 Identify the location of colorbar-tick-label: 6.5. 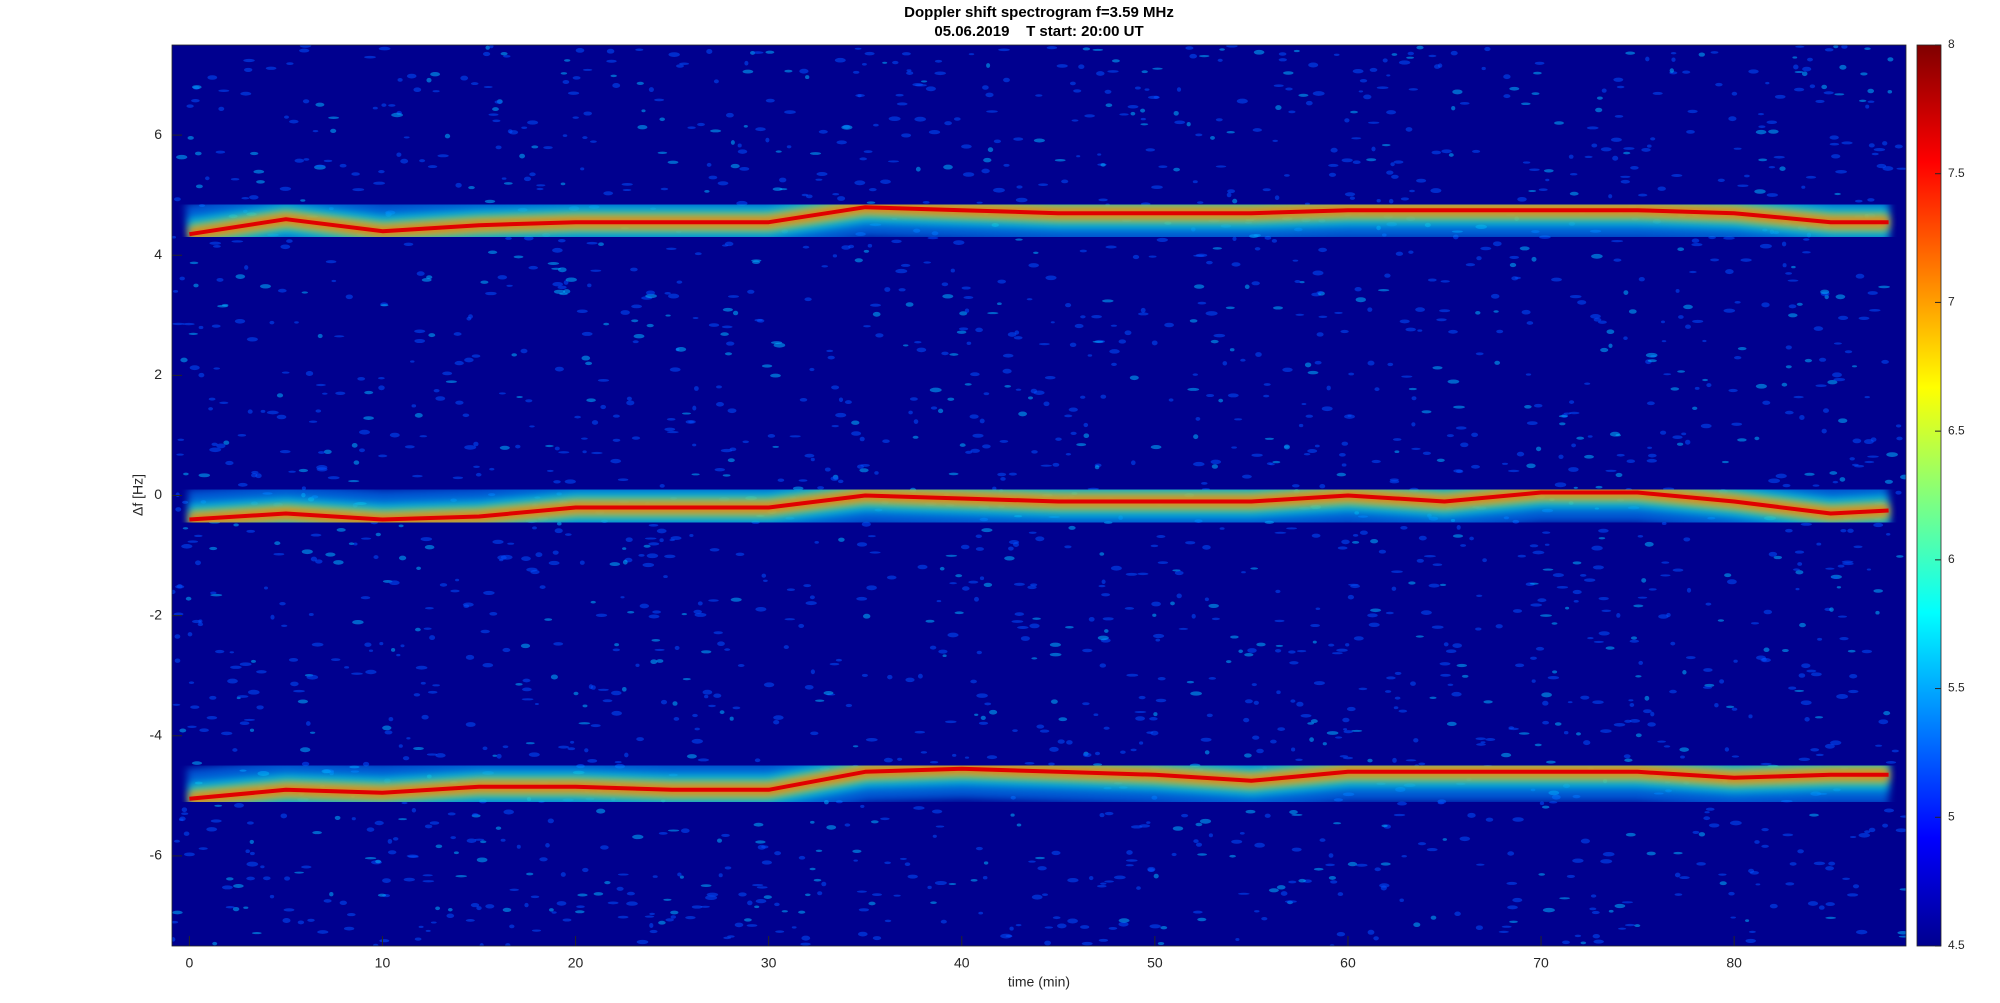
(1956, 430).